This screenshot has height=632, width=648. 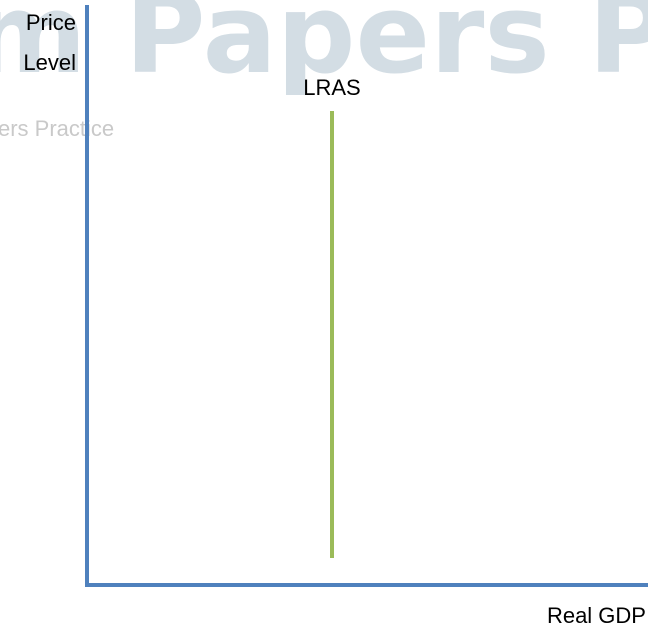 What do you see at coordinates (51, 22) in the screenshot?
I see `y-axis-label: Price` at bounding box center [51, 22].